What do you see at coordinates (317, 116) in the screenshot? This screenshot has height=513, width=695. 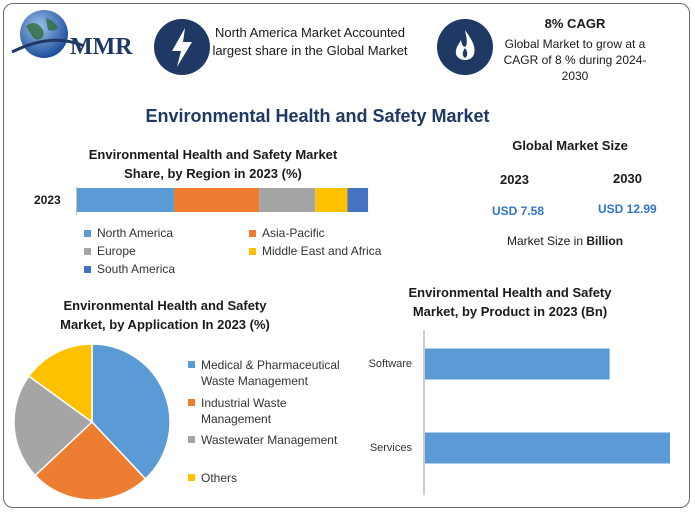 I see `main-title: Environmental Health and Safety Market` at bounding box center [317, 116].